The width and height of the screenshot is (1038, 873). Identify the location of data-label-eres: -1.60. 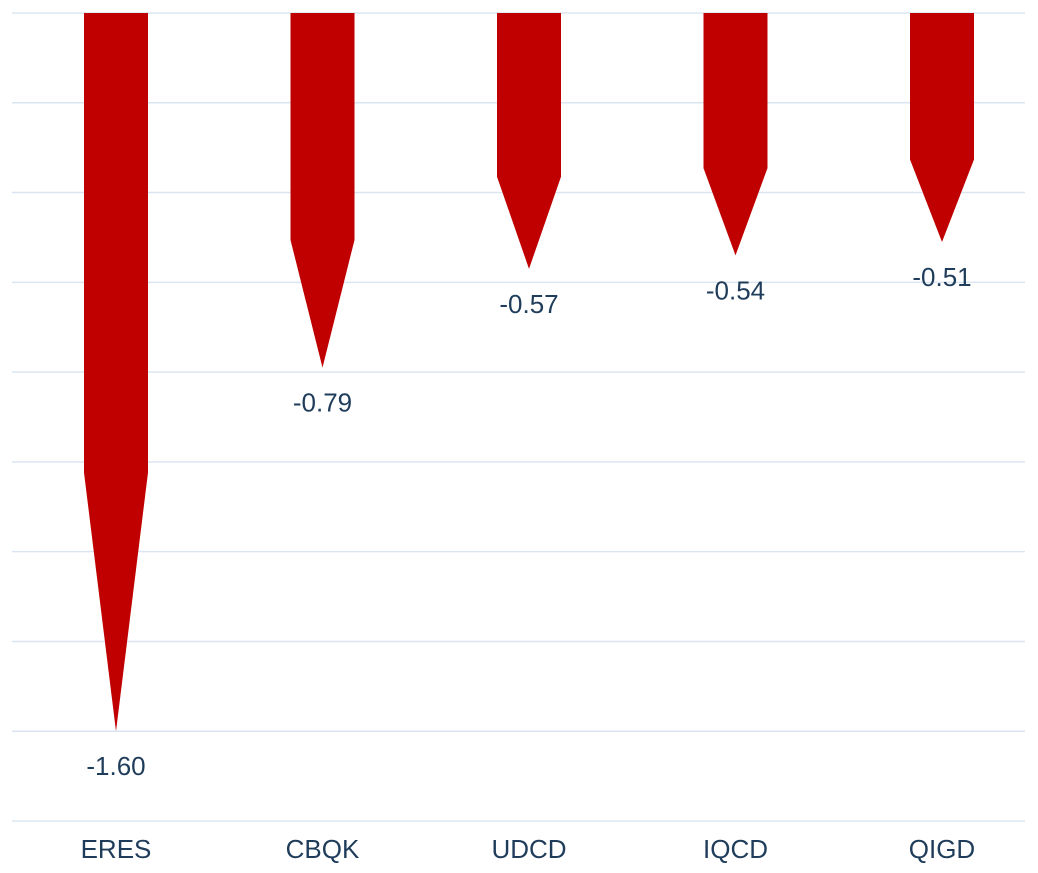
(115, 766).